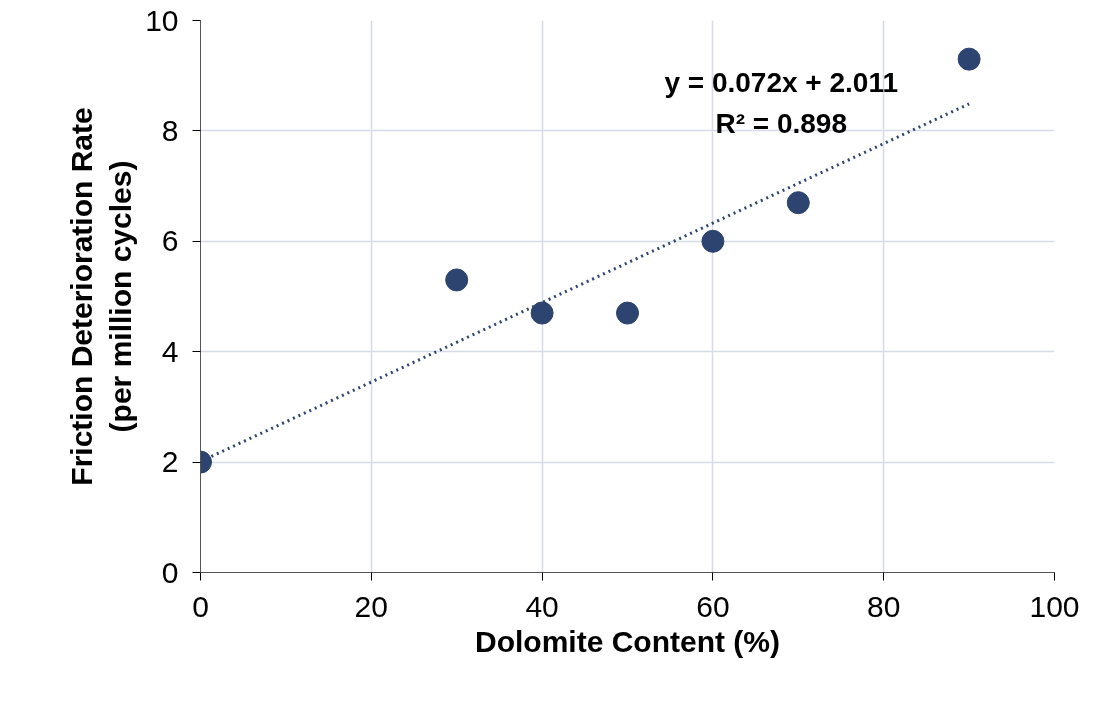 This screenshot has width=1094, height=715. What do you see at coordinates (170, 351) in the screenshot?
I see `y-tick-label: 4` at bounding box center [170, 351].